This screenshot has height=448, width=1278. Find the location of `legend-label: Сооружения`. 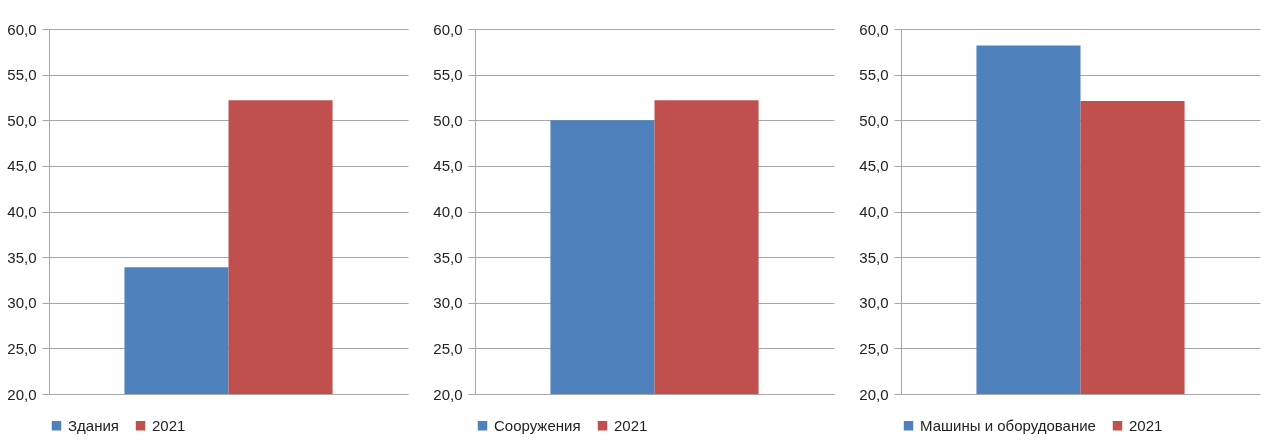

legend-label: Сооружения is located at coordinates (537, 425).